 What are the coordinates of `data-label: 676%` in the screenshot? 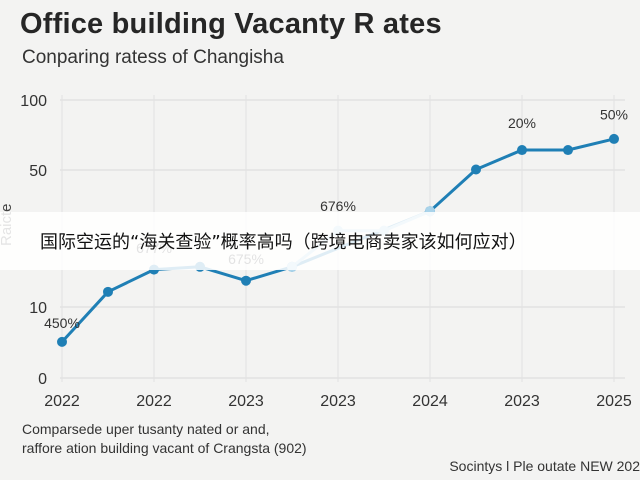 It's located at (338, 206).